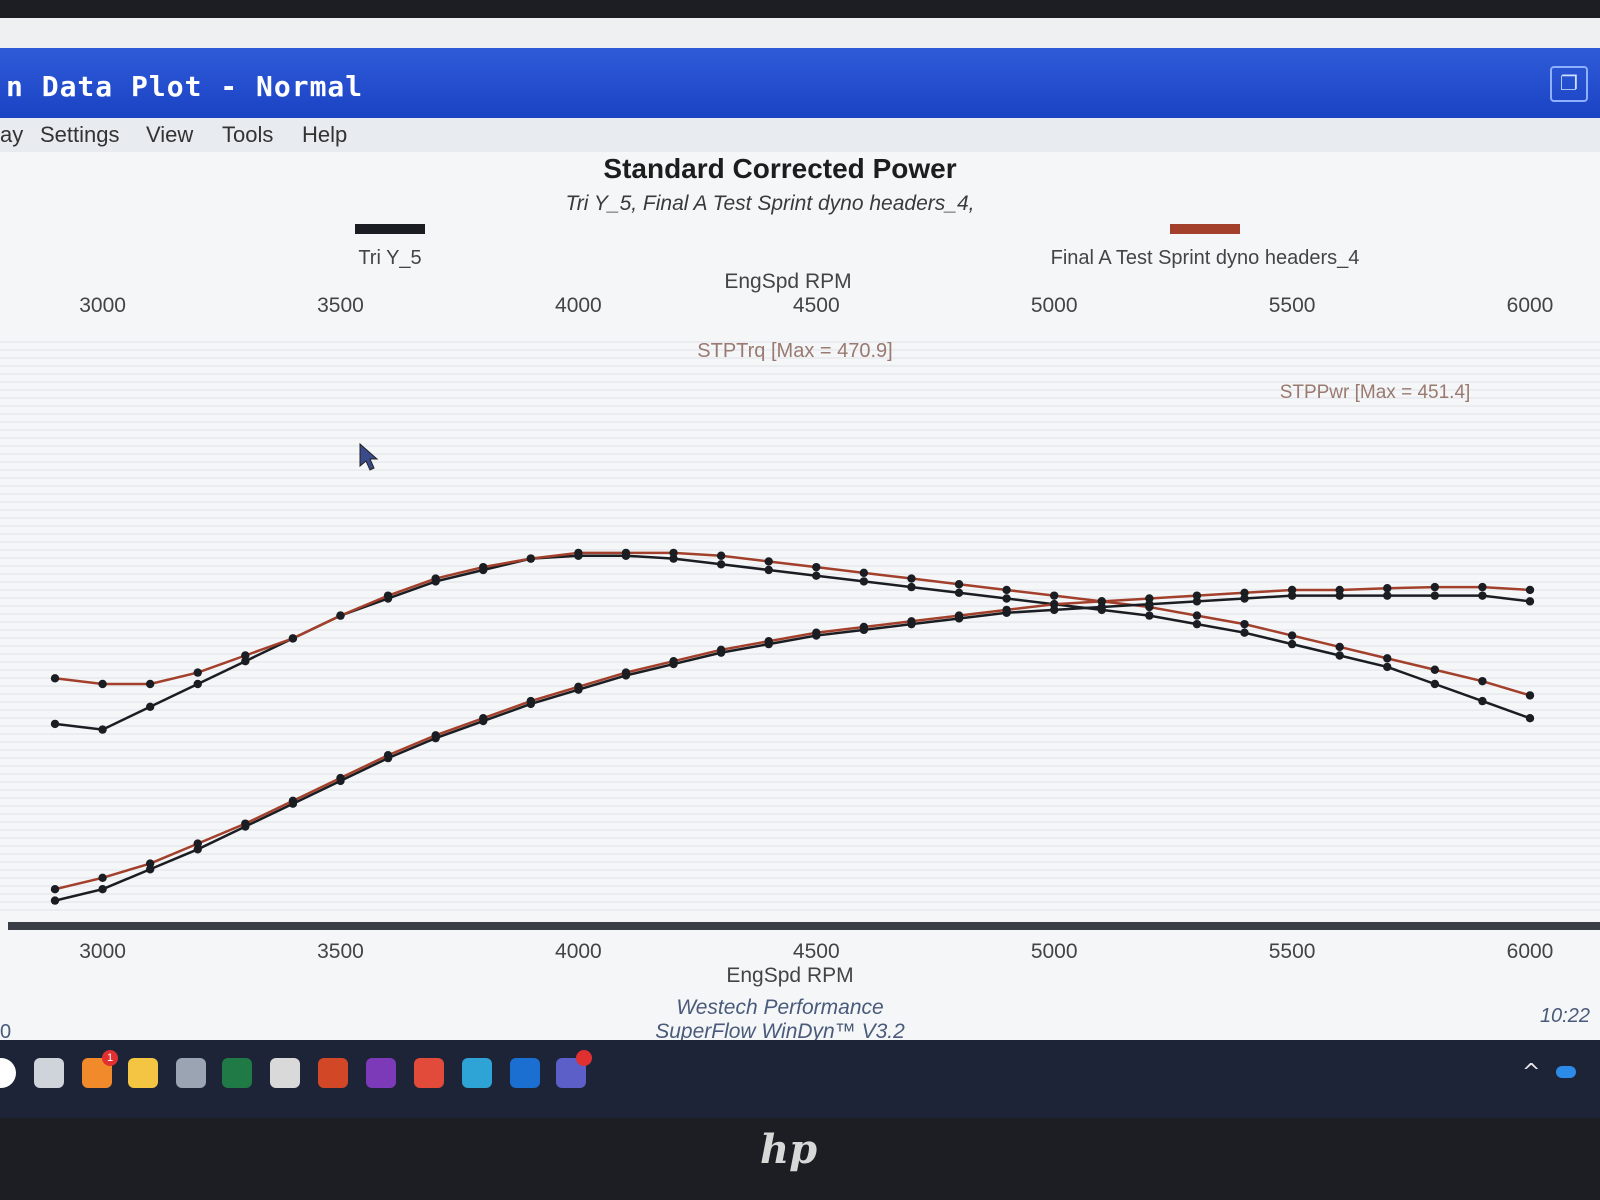  I want to click on torque-annotation: STPTrq [Max = 470.9], so click(794, 351).